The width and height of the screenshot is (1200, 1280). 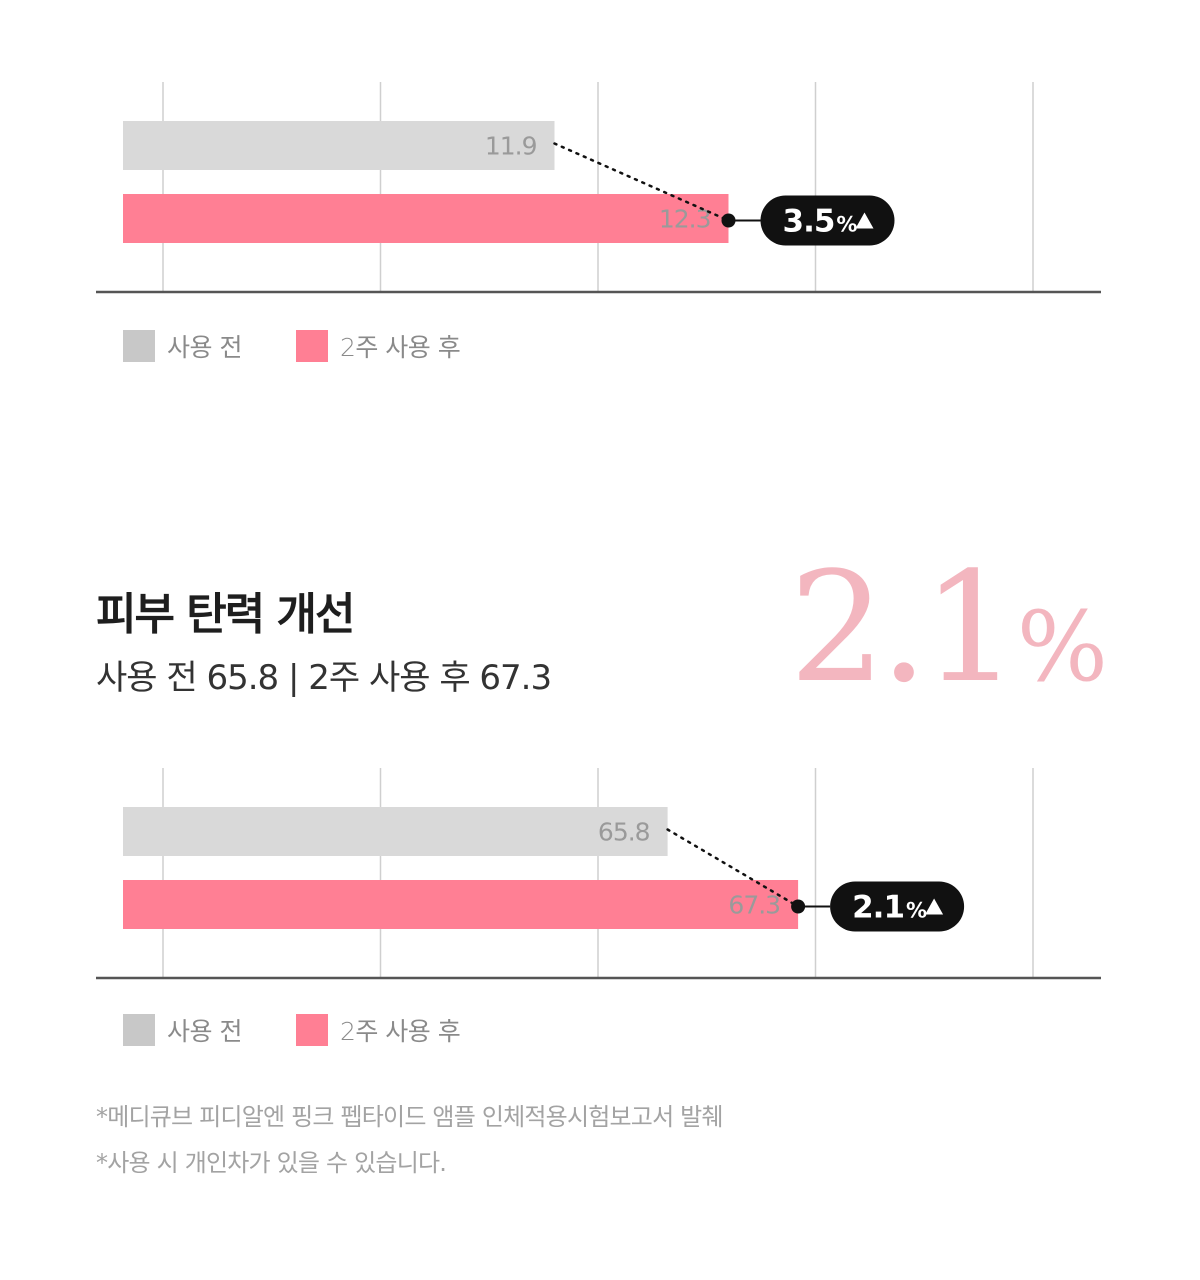 I want to click on big-percent-unit: %, so click(x=1062, y=647).